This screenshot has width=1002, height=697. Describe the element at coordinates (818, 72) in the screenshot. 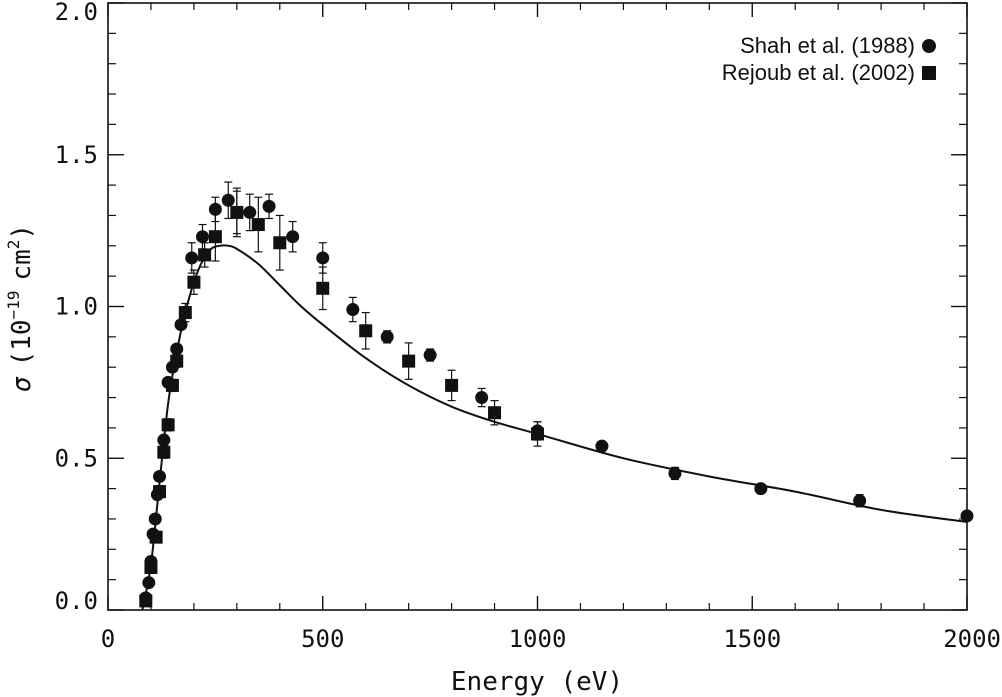

I see `legend-label-rejoub: Rejoub et al. (2002)` at that location.